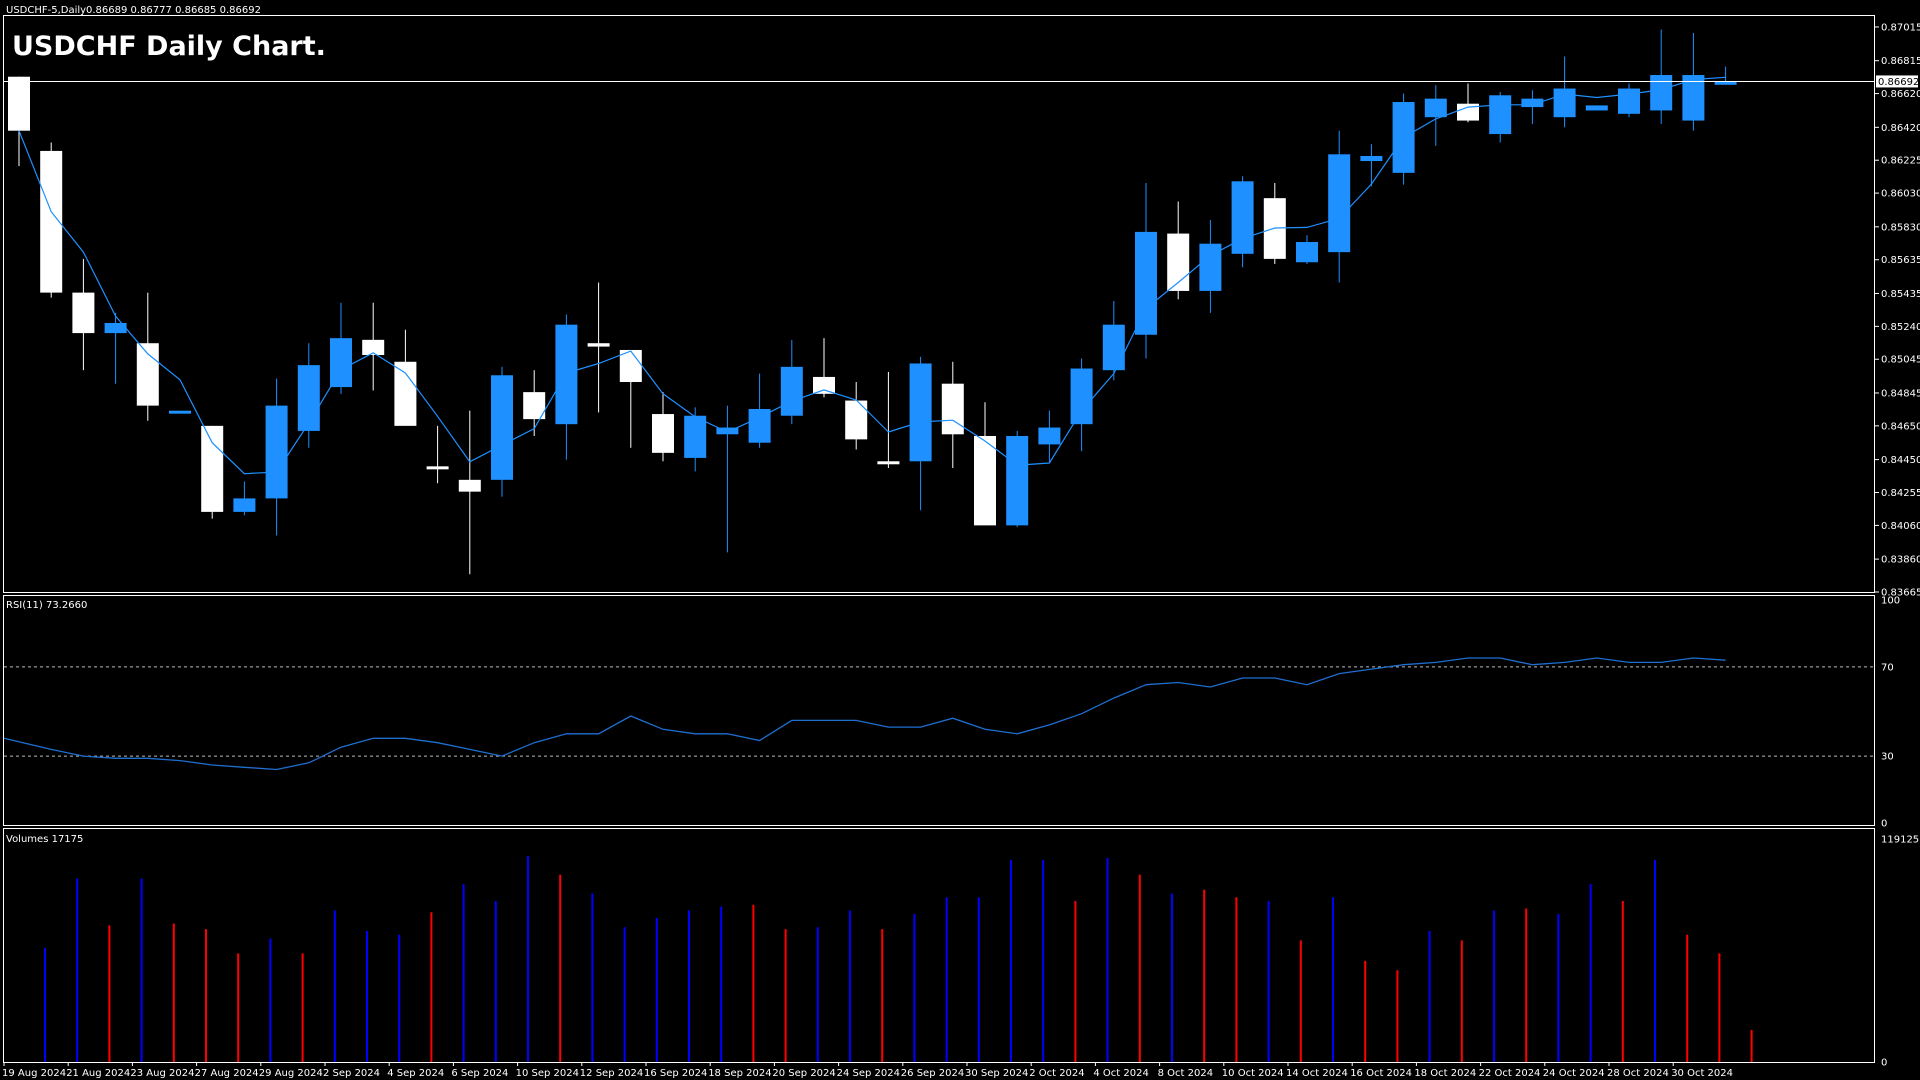  What do you see at coordinates (1890, 601) in the screenshot?
I see `rsi-axis-label: 100` at bounding box center [1890, 601].